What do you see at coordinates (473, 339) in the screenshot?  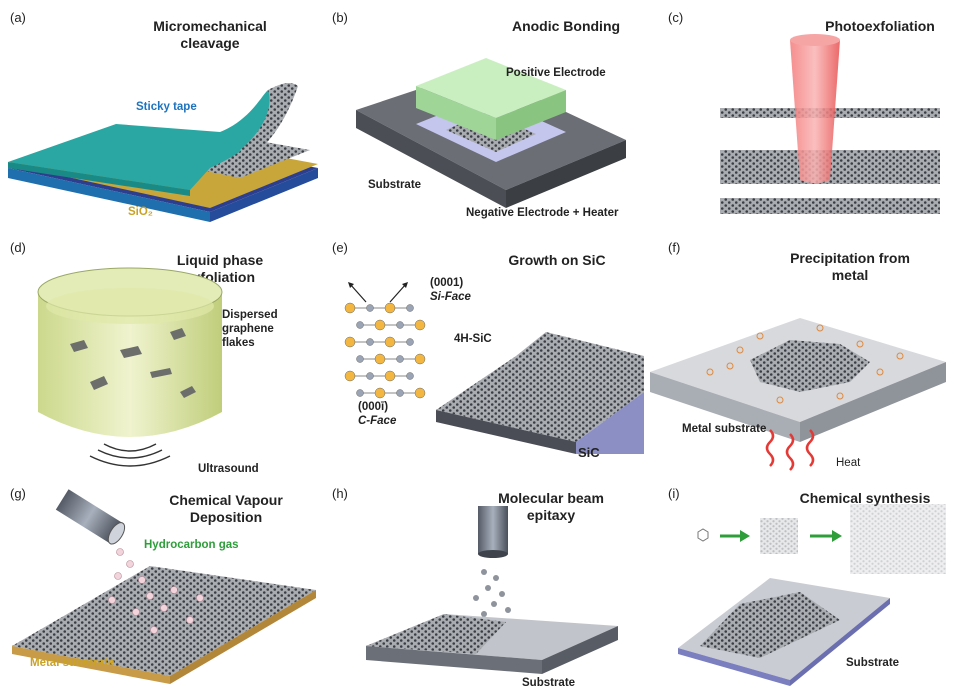 I see `polytype-label: 4H-SiC` at bounding box center [473, 339].